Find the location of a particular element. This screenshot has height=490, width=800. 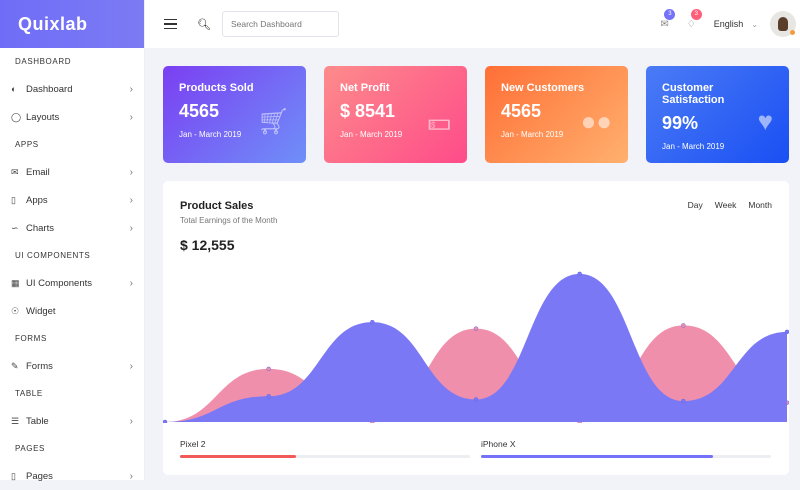

search-input is located at coordinates (280, 24).